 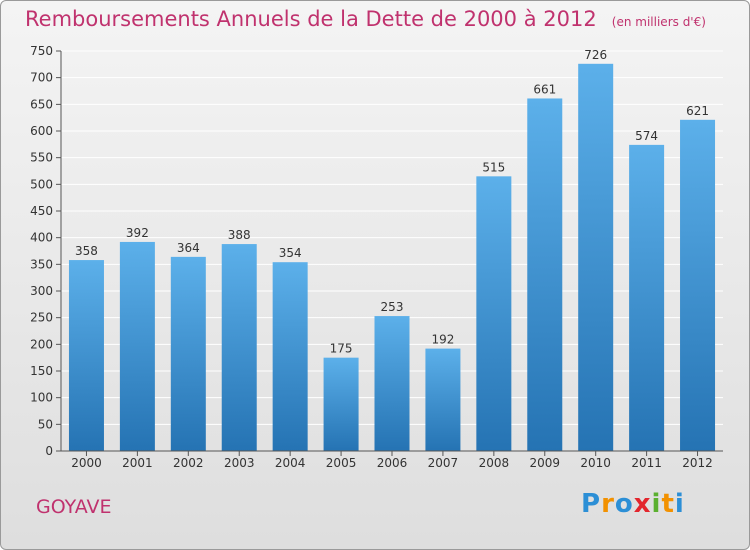 What do you see at coordinates (41, 398) in the screenshot?
I see `y-tick-label: 100` at bounding box center [41, 398].